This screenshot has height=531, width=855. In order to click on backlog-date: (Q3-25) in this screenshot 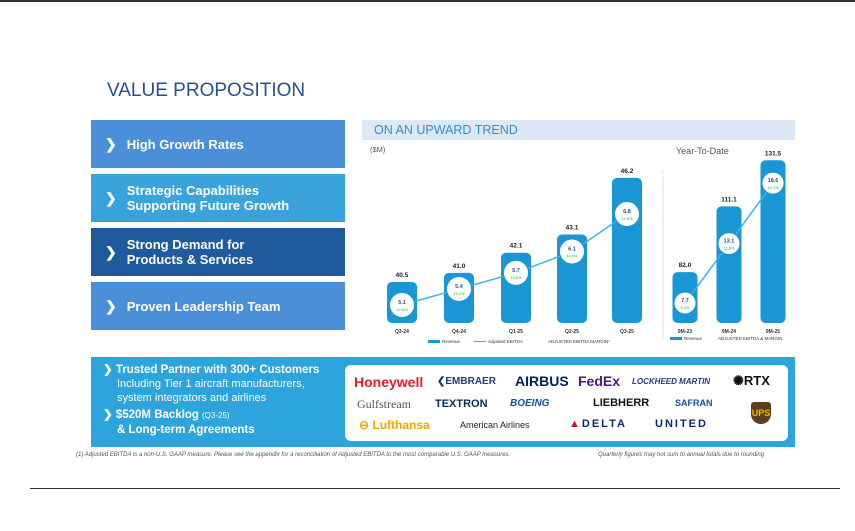, I will do `click(216, 415)`.